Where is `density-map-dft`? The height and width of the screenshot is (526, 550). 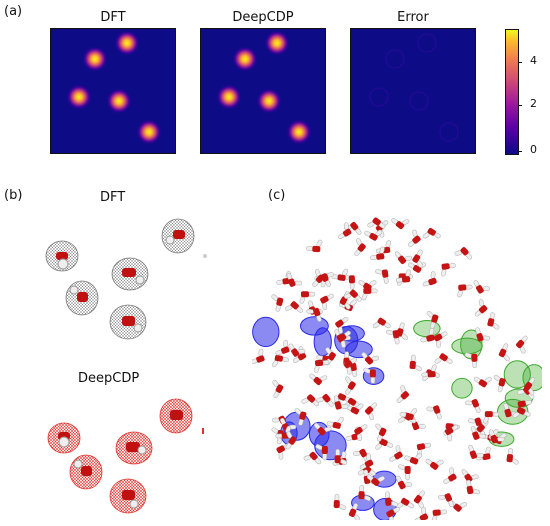
density-map-dft is located at coordinates (113, 91).